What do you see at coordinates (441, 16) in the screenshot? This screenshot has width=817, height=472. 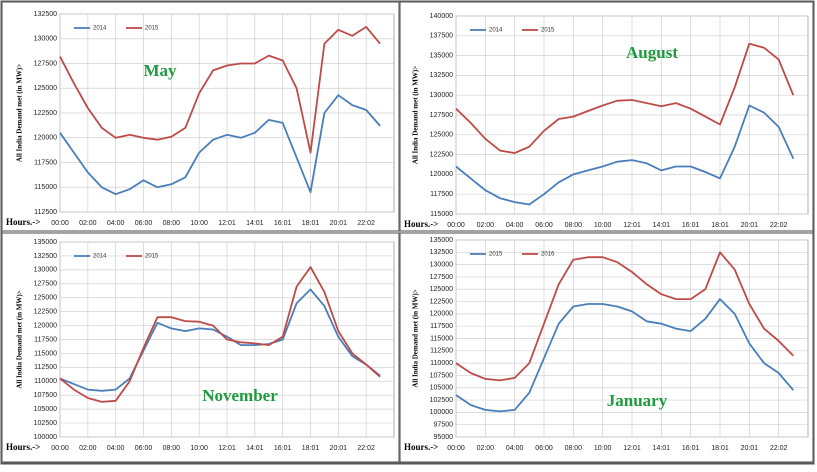 I see `y-tick-label: 140000` at bounding box center [441, 16].